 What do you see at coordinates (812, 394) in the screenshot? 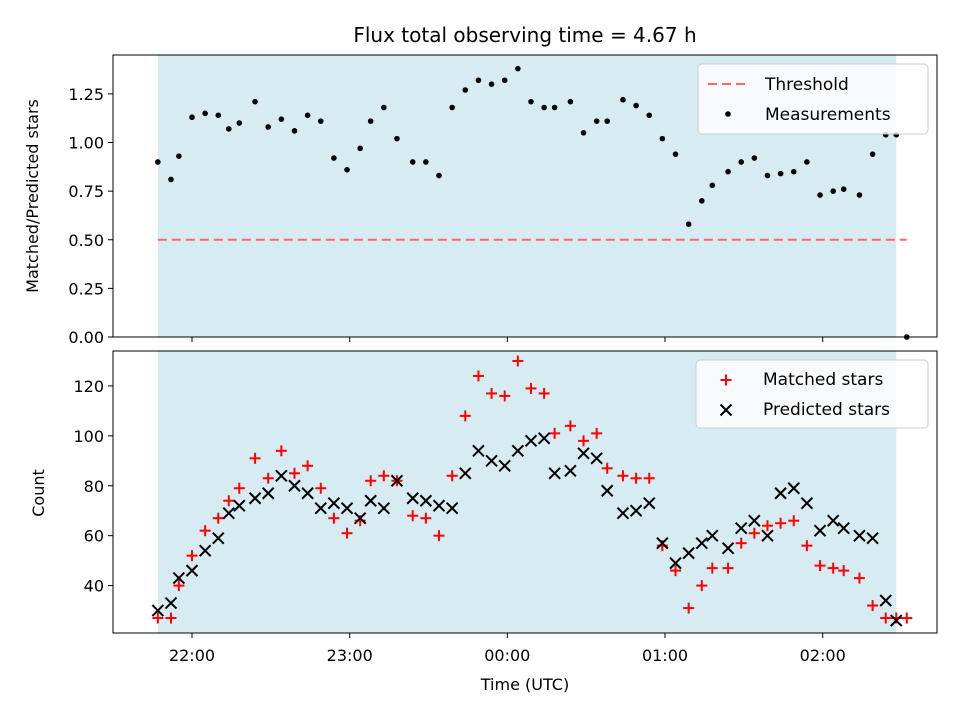
I see `bottom-legend: Matched stars Predicted stars` at bounding box center [812, 394].